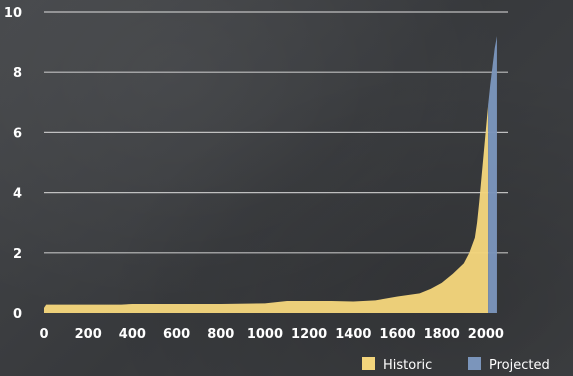  I want to click on legend-label-projected: Projected, so click(519, 365).